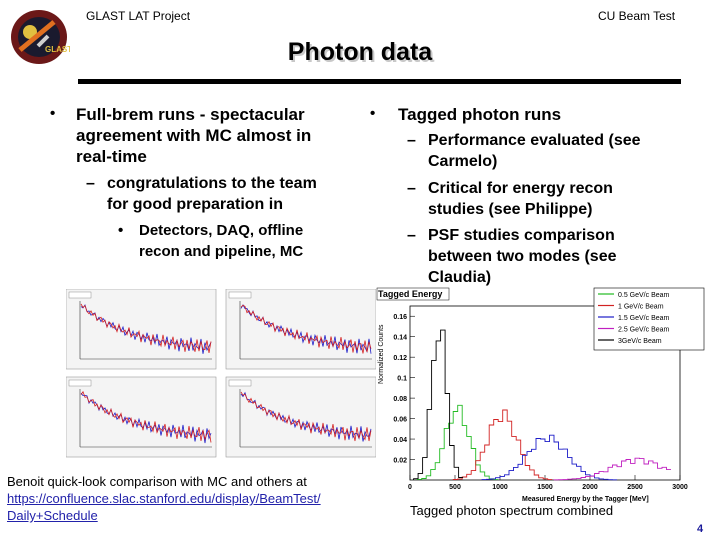 This screenshot has height=540, width=720. I want to click on y-tick-label: 0.14, so click(400, 338).